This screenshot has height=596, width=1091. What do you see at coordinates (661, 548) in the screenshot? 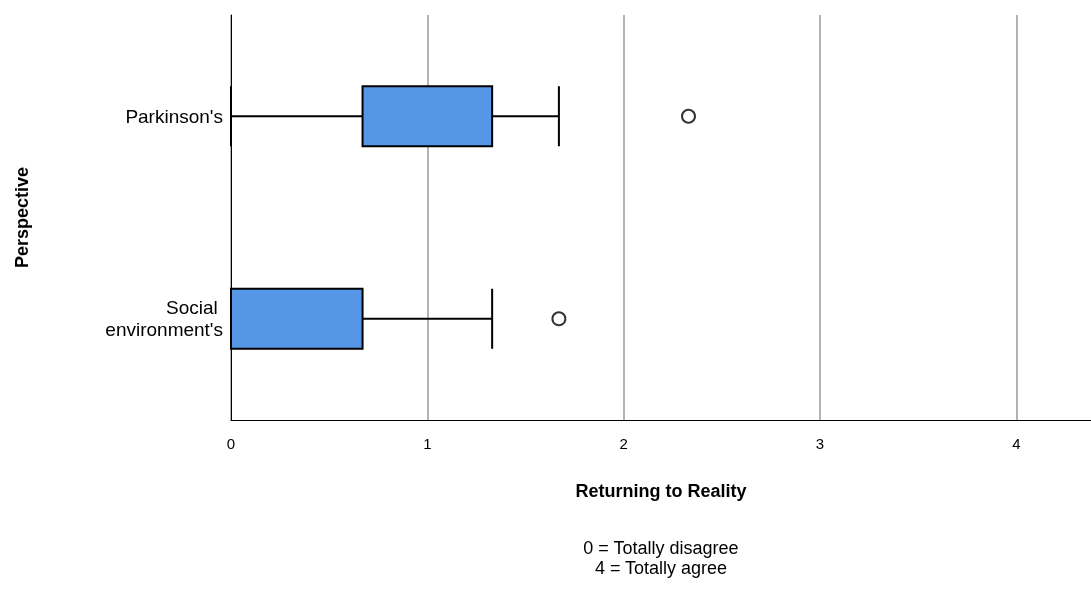
I see `text: 0 = Totally disagree` at bounding box center [661, 548].